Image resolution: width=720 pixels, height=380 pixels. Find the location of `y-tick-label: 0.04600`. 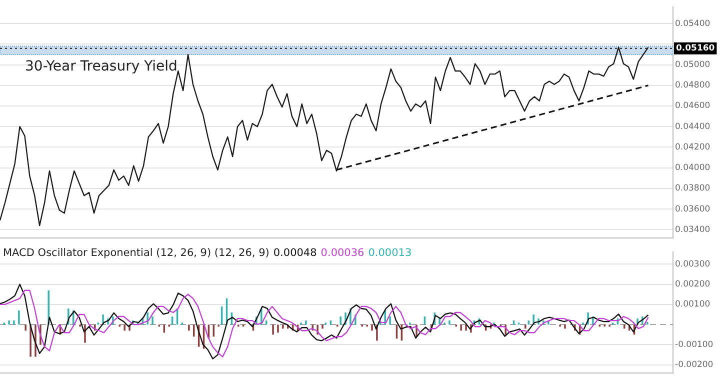

y-tick-label: 0.04600 is located at coordinates (692, 106).